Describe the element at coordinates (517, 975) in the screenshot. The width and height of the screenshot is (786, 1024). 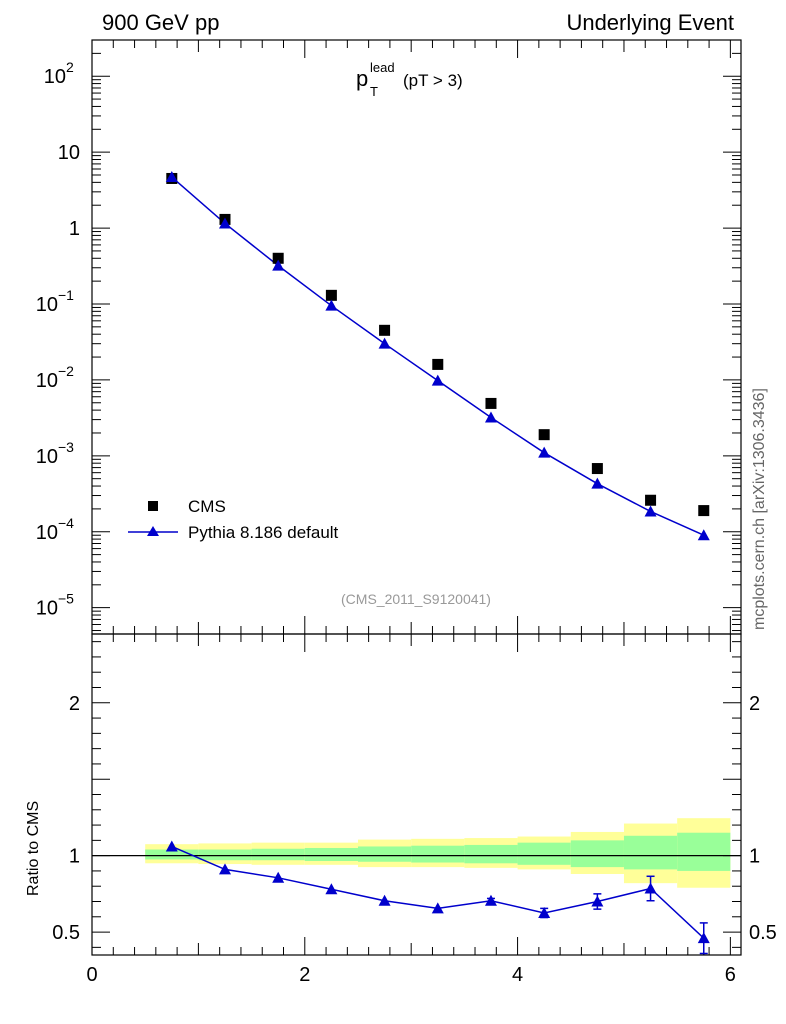
I see `x-tick-label: 4` at that location.